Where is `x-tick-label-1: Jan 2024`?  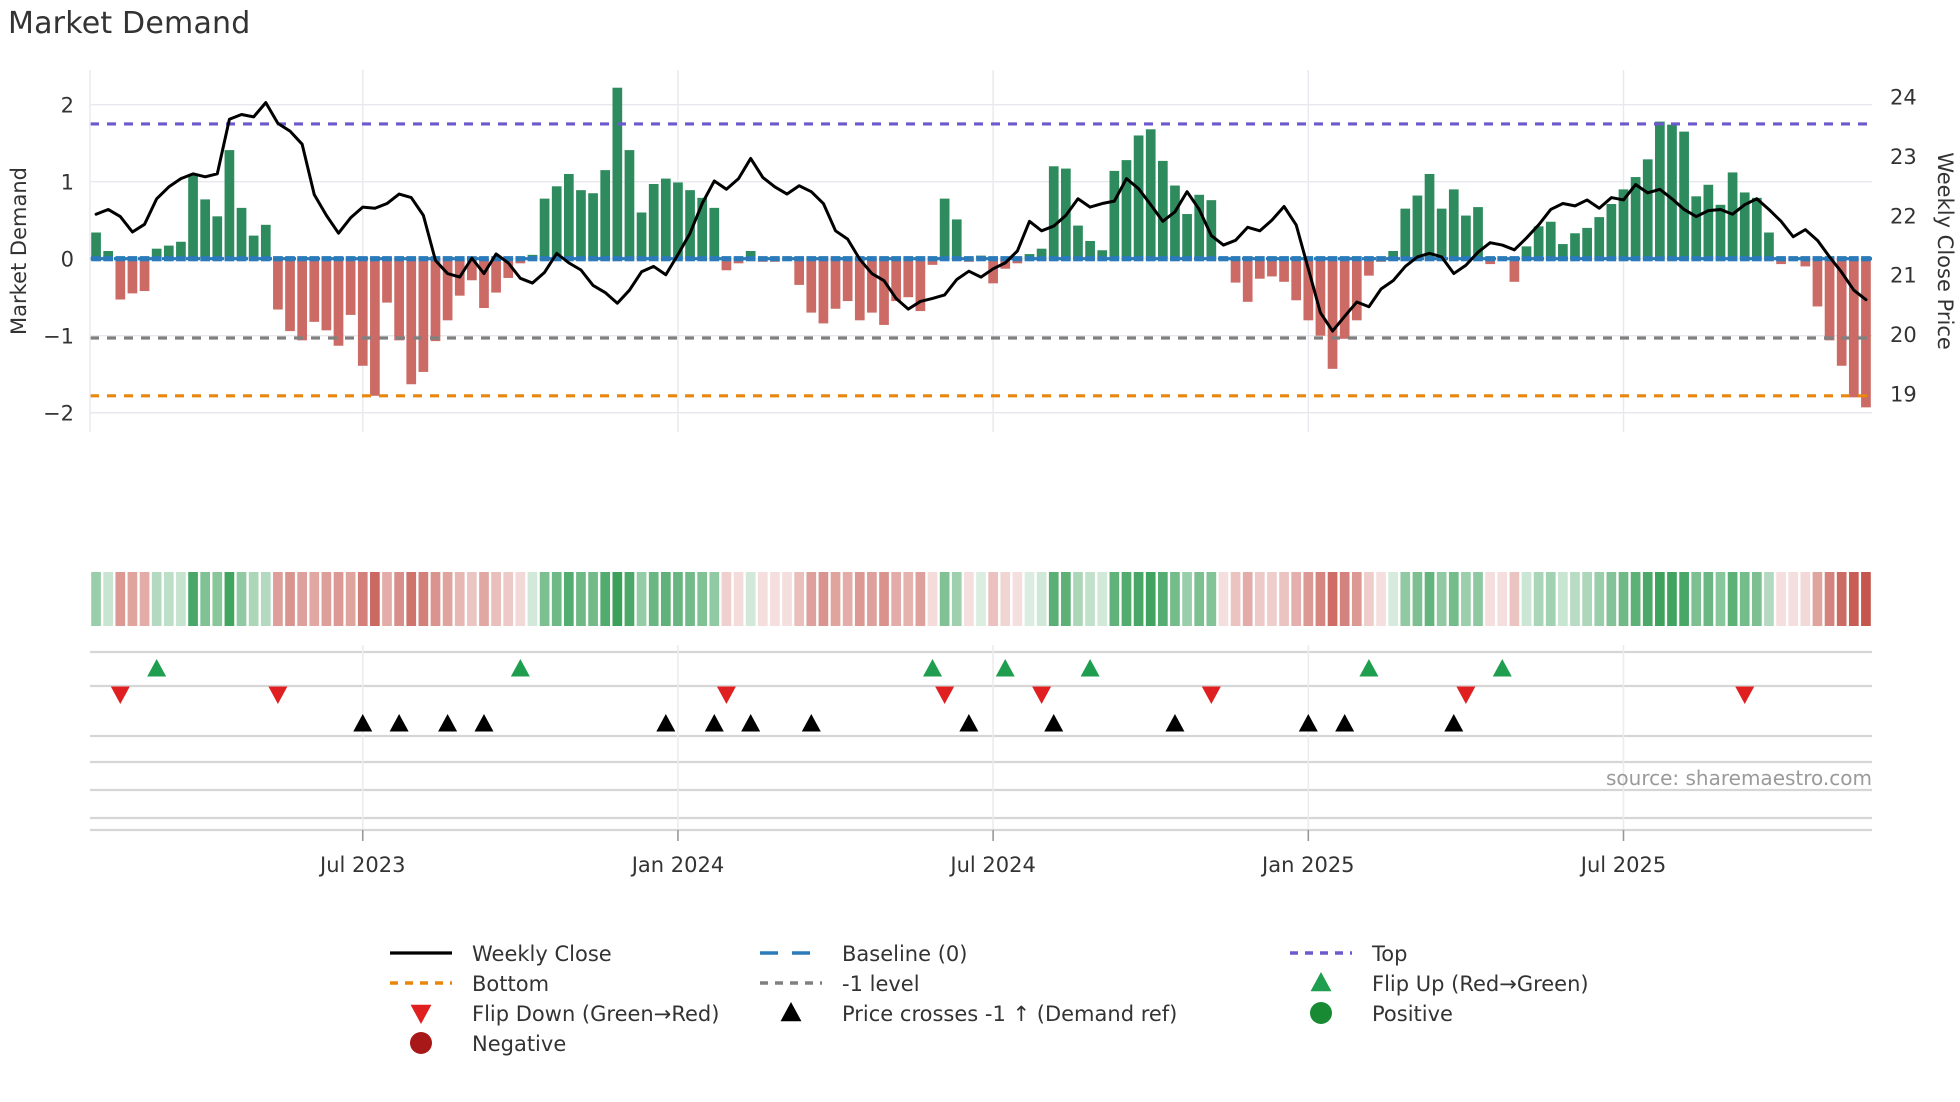
x-tick-label-1: Jan 2024 is located at coordinates (677, 865).